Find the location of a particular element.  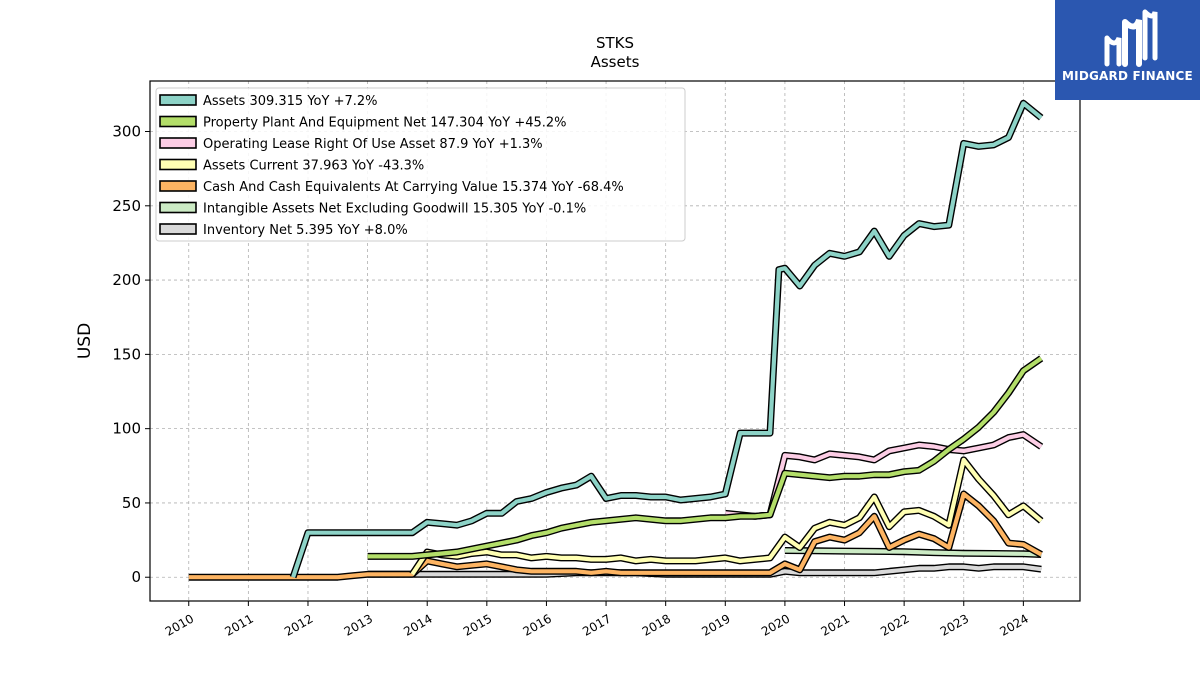

series-cash-and-cash-equivalents-at-carrying-value is located at coordinates (615, 535).